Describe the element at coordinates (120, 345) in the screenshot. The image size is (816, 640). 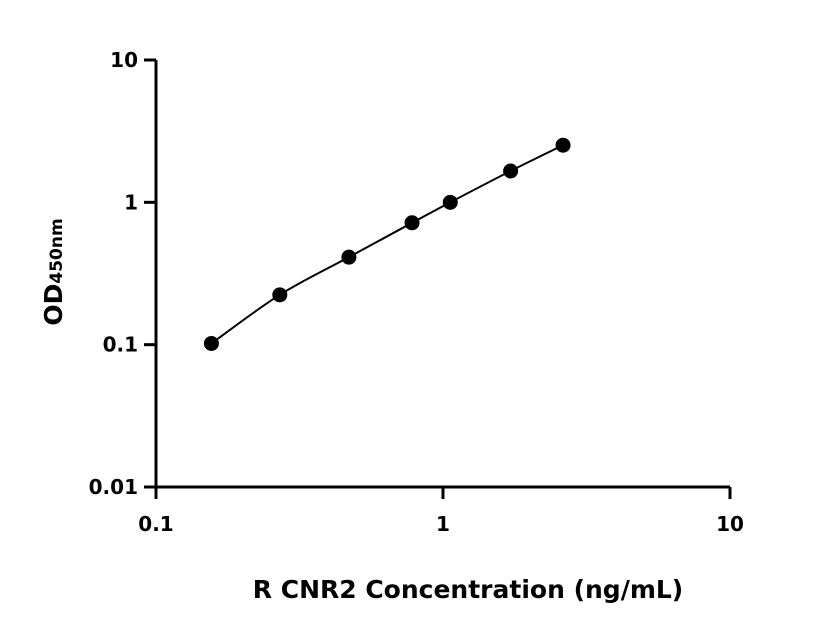
I see `y-tick-label: 0.1` at that location.